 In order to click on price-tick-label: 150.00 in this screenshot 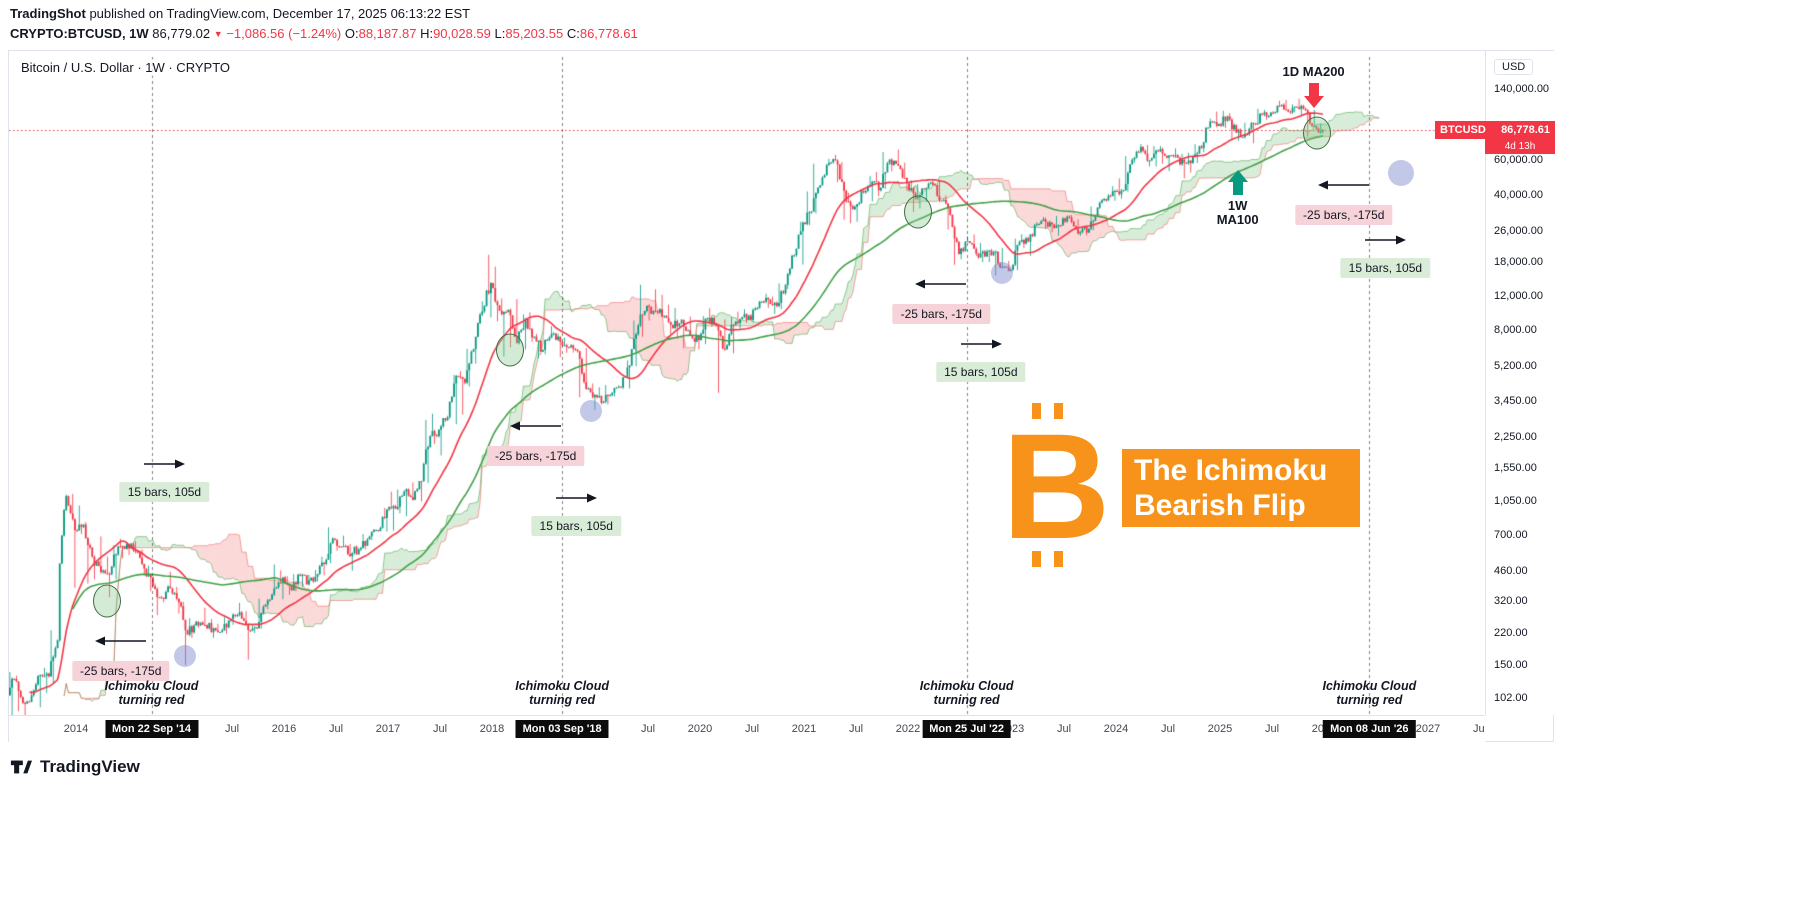, I will do `click(1511, 665)`.